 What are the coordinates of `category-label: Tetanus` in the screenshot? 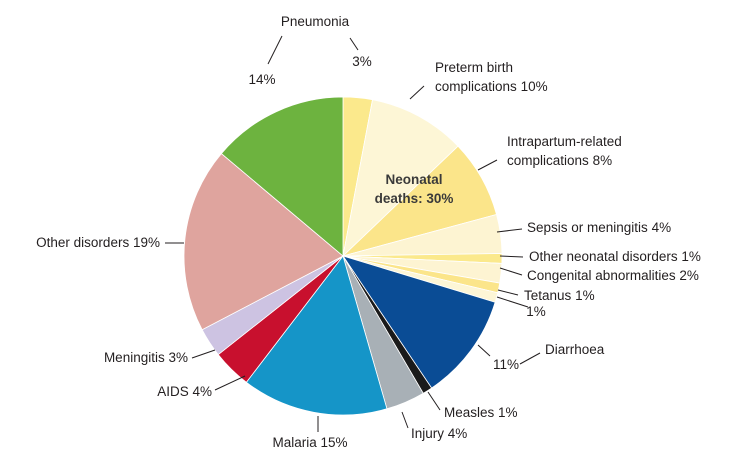 It's located at (548, 295).